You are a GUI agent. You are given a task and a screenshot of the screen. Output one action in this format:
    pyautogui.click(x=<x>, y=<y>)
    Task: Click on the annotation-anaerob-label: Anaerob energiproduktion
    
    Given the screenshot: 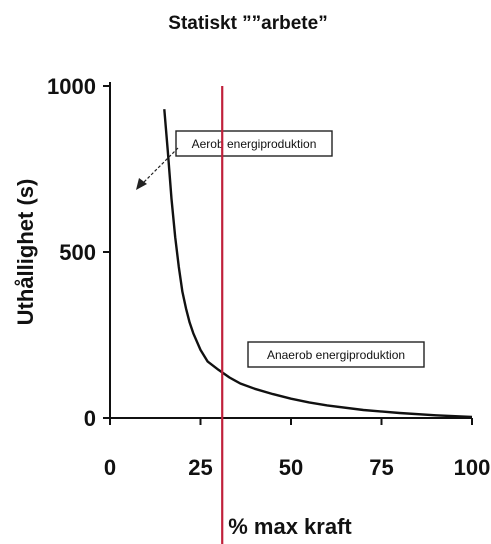 What is the action you would take?
    pyautogui.click(x=336, y=355)
    